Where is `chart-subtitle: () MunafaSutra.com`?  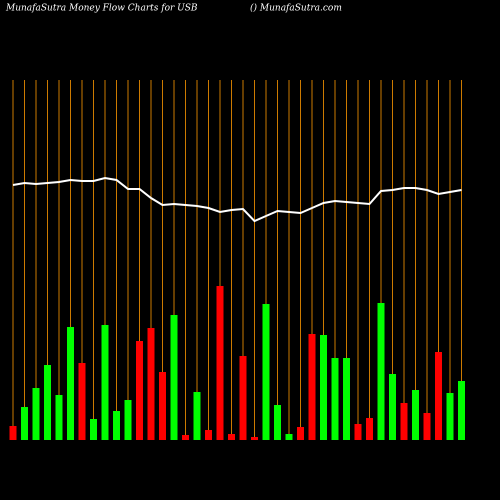 chart-subtitle: () MunafaSutra.com is located at coordinates (296, 8).